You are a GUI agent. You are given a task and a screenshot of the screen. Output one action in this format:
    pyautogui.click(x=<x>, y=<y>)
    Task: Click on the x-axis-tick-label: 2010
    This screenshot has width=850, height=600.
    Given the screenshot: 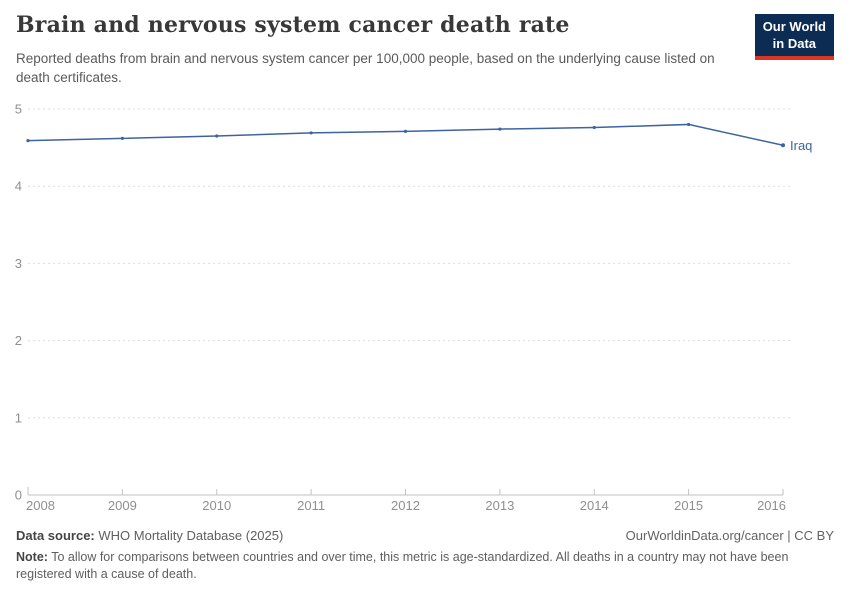 What is the action you would take?
    pyautogui.click(x=216, y=505)
    